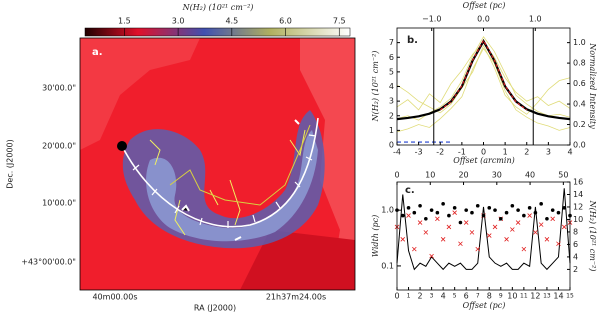  Describe the element at coordinates (524, 296) in the screenshot. I see `x-tick-label: 11` at that location.